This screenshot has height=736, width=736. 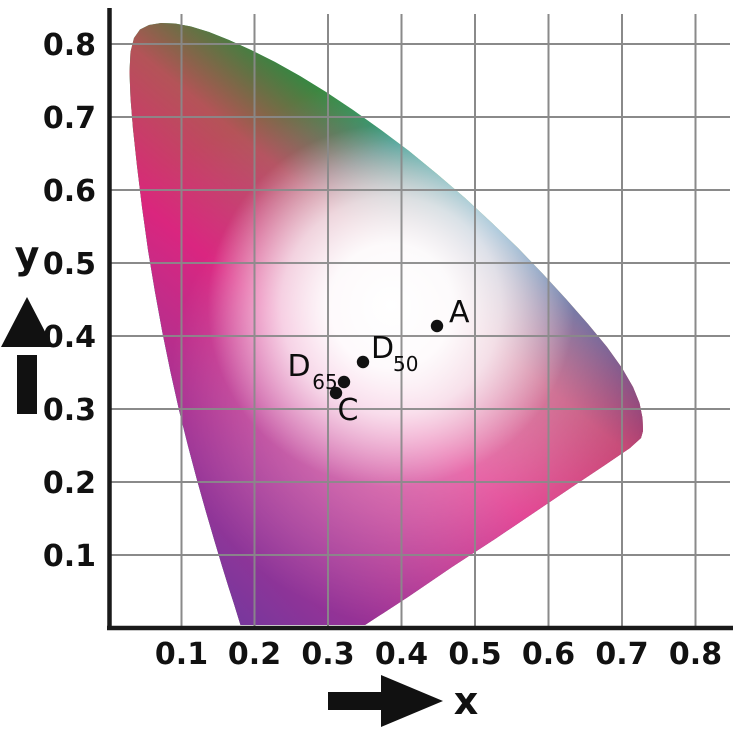 I want to click on y-tick-label: 0.8, so click(x=69, y=45).